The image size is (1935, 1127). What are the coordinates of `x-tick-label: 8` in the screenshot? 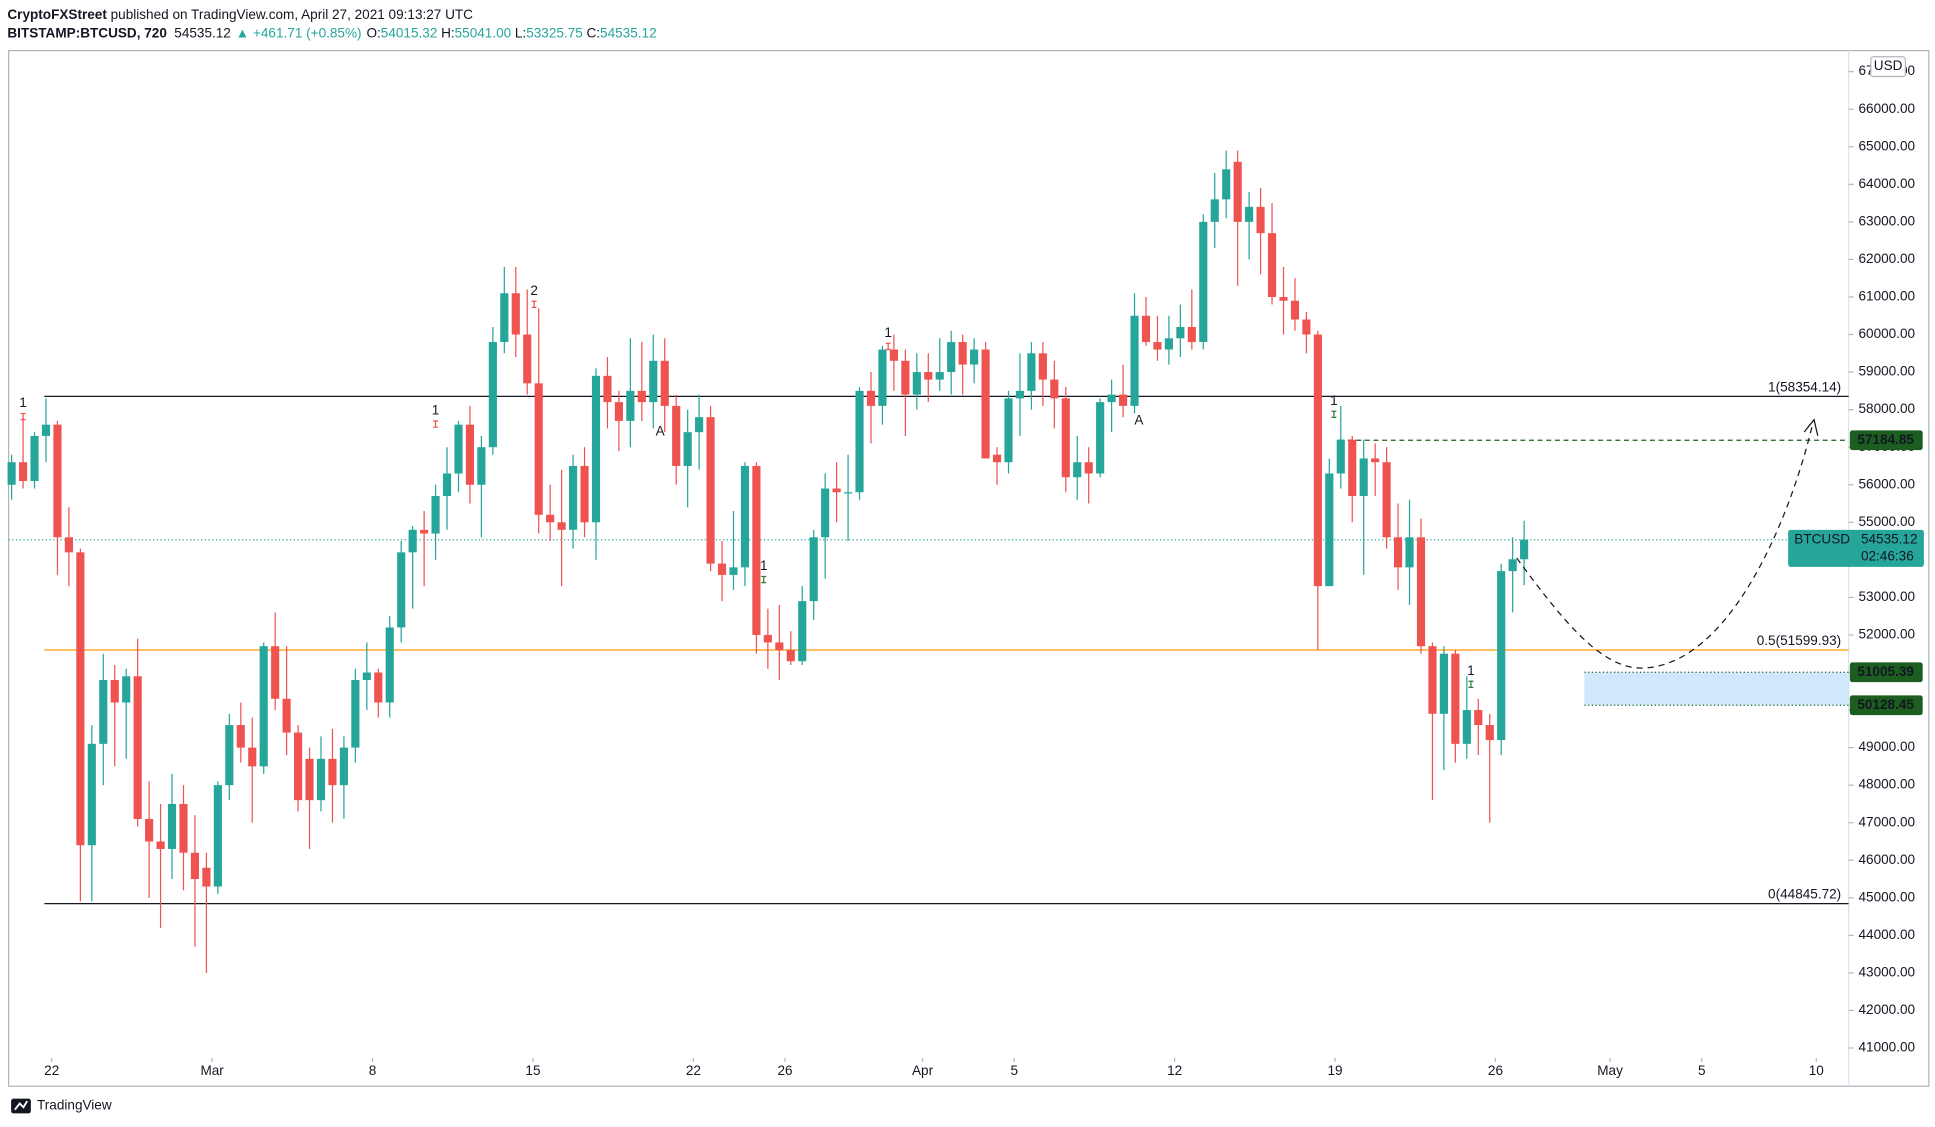 It's located at (373, 1070).